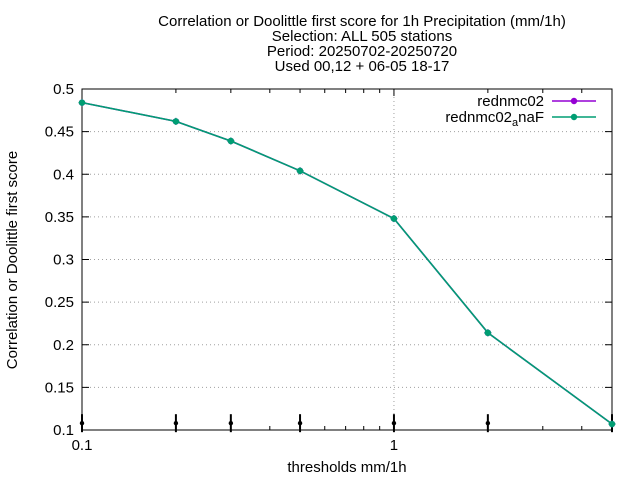  Describe the element at coordinates (515, 123) in the screenshot. I see `legend-label-1-sub: a` at that location.